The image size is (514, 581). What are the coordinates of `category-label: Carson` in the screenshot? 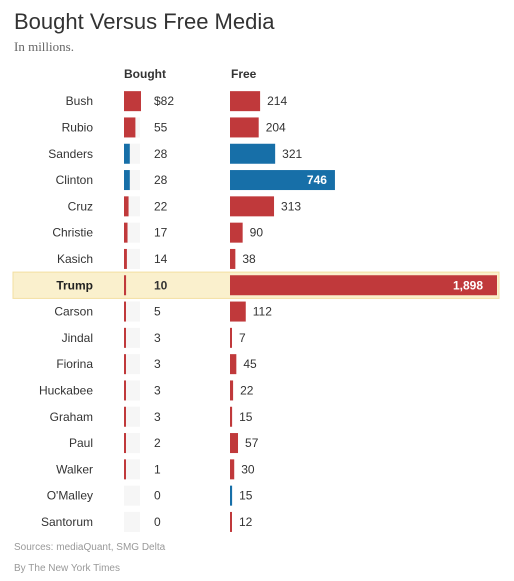 It's located at (73, 312).